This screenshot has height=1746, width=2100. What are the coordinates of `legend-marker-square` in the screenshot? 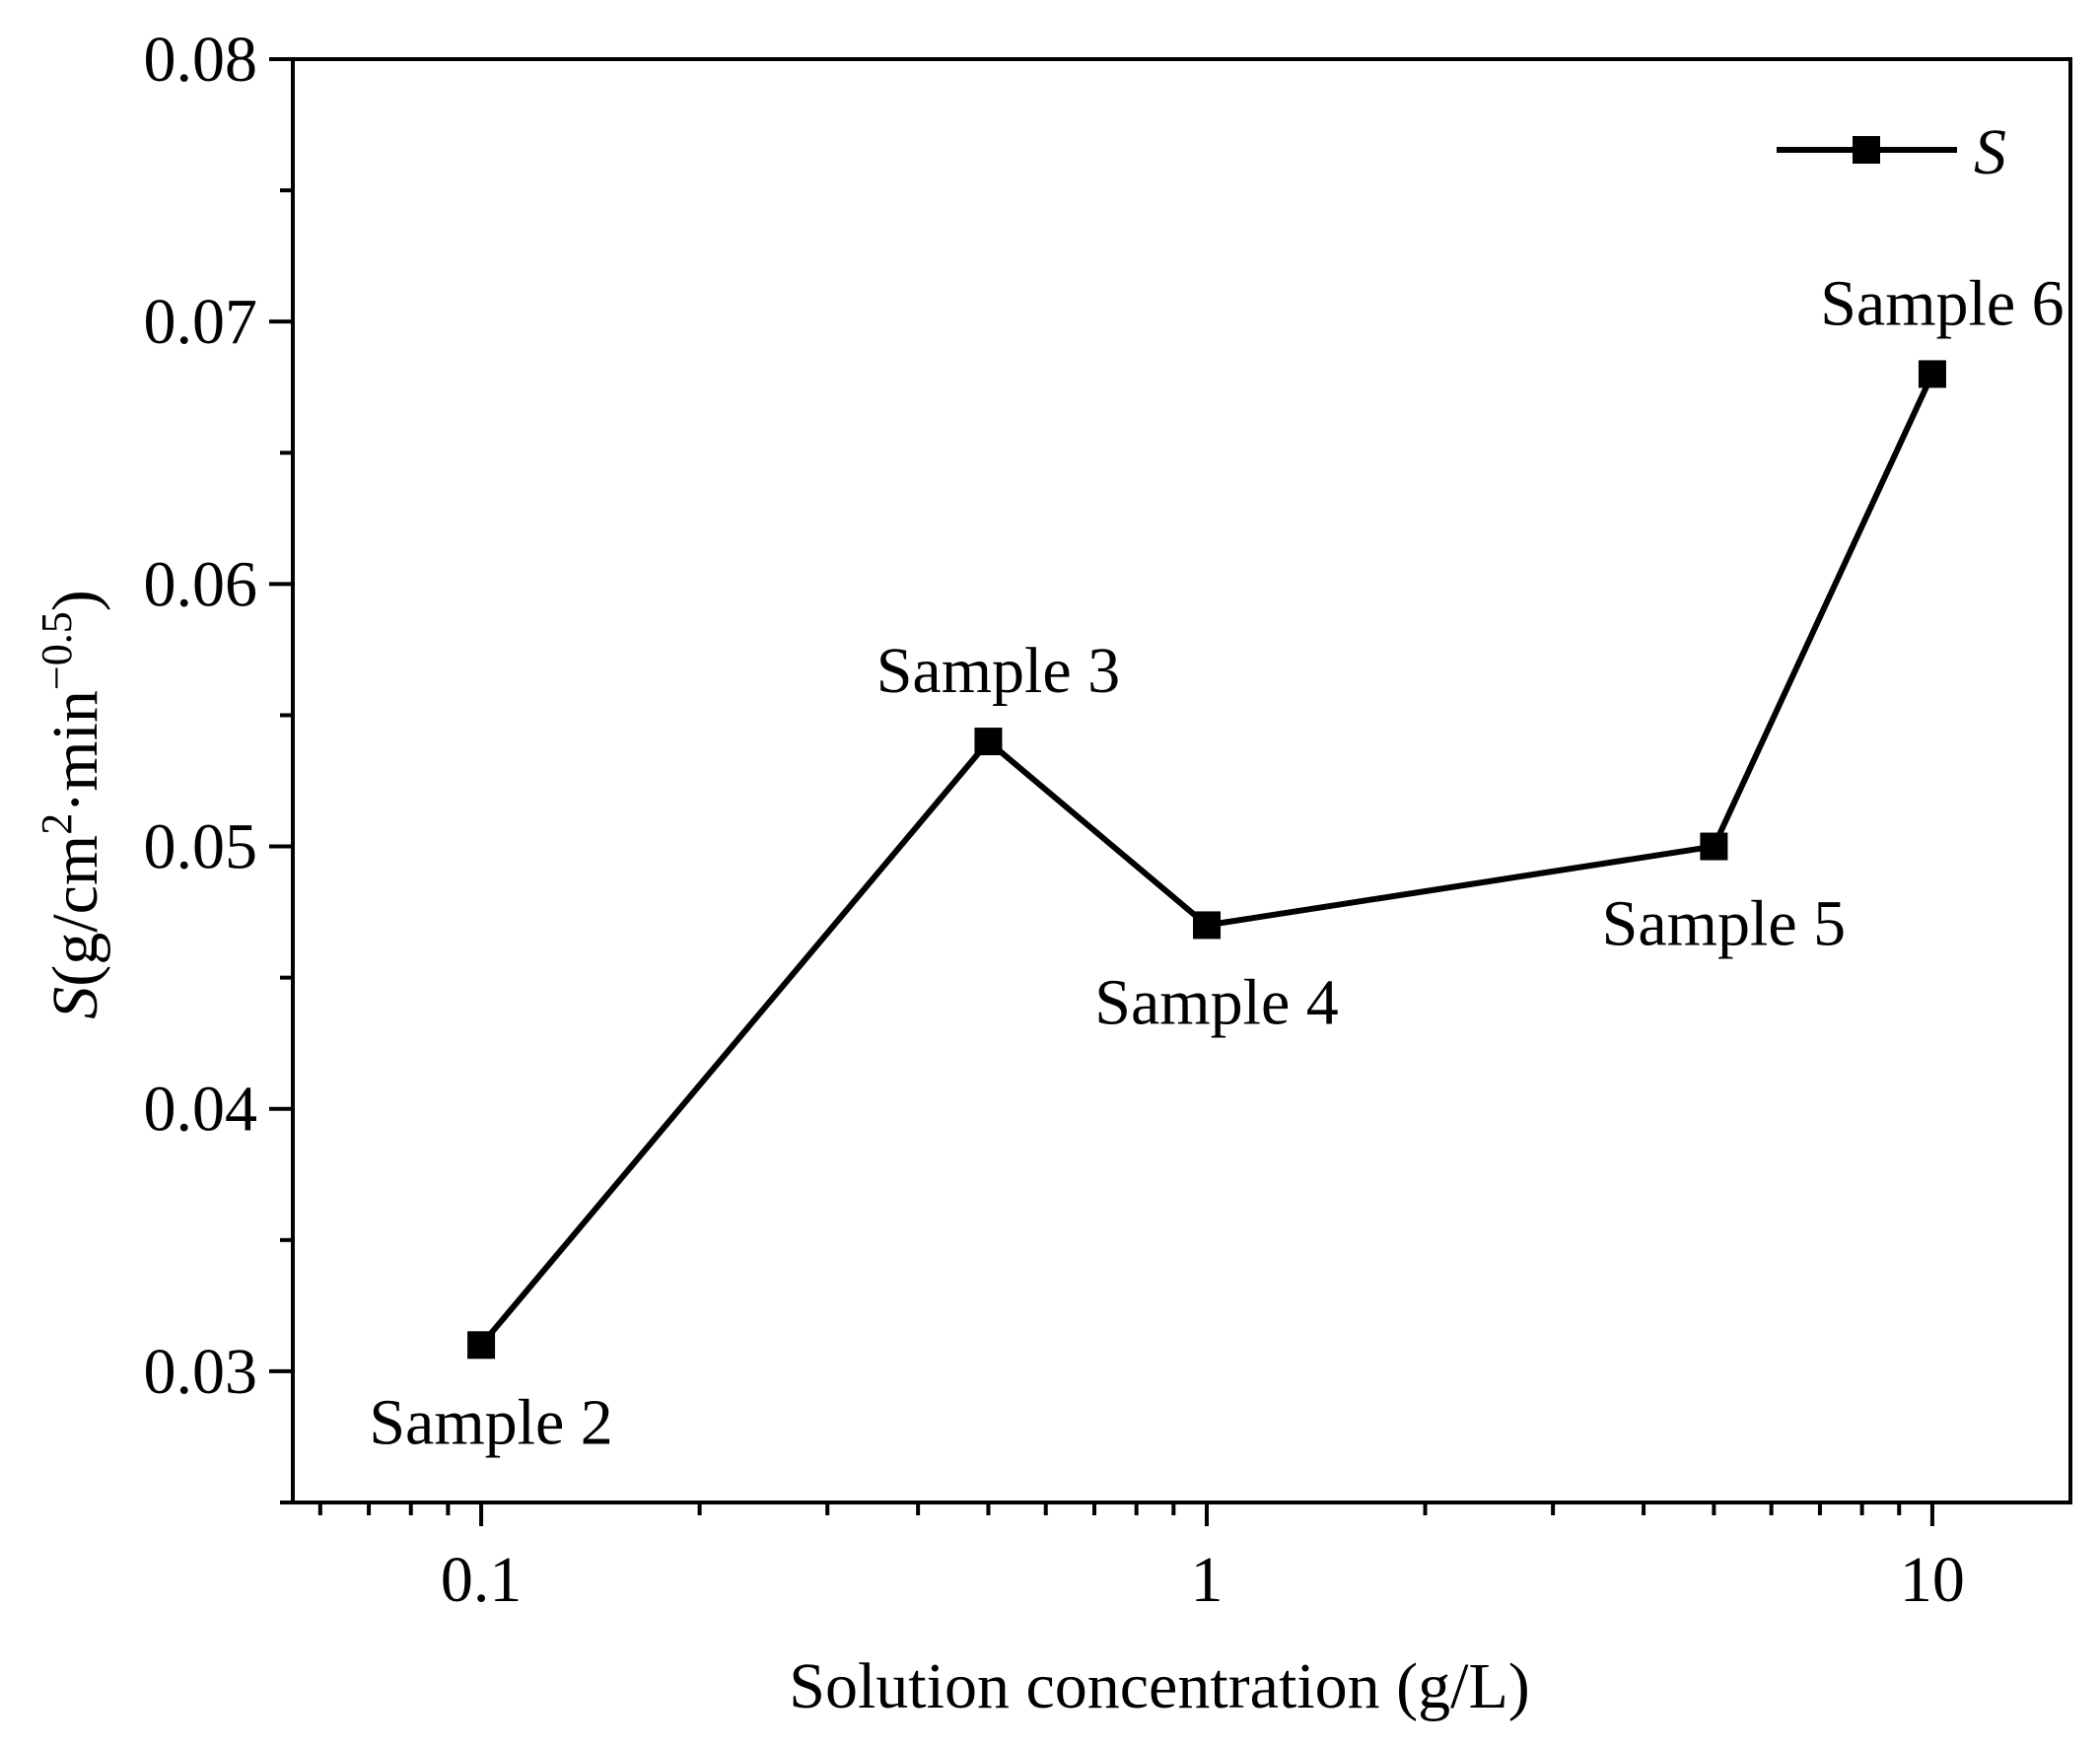 It's located at (1866, 150).